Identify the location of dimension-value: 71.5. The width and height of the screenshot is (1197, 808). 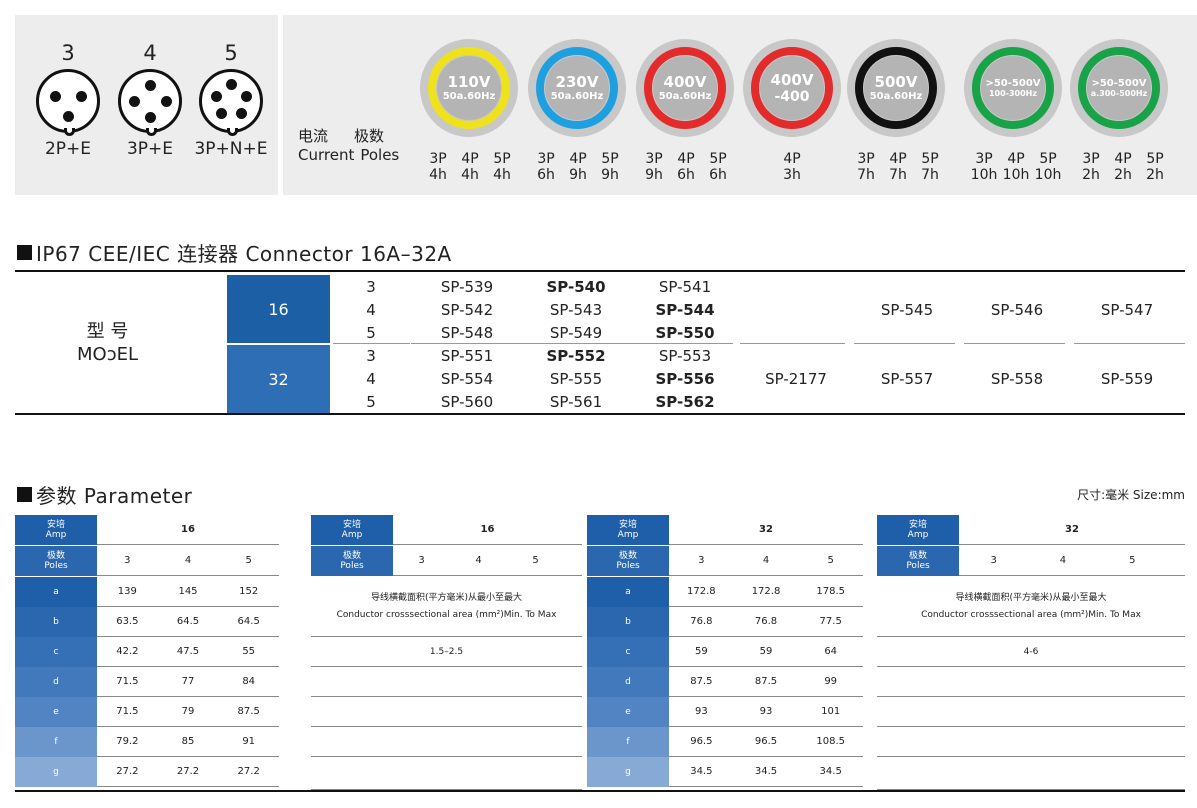
(127, 711).